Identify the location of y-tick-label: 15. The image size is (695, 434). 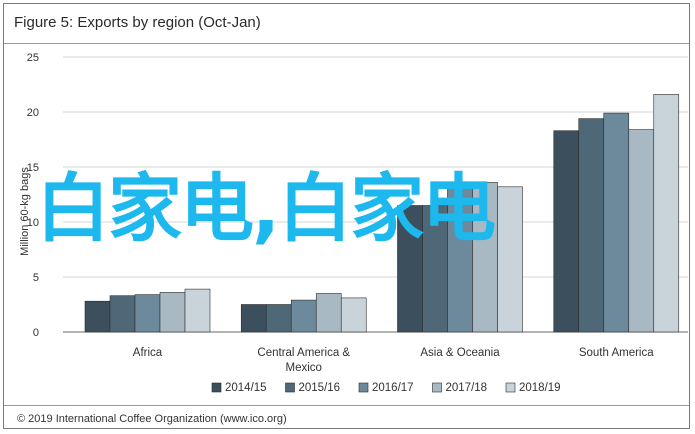
(33, 168).